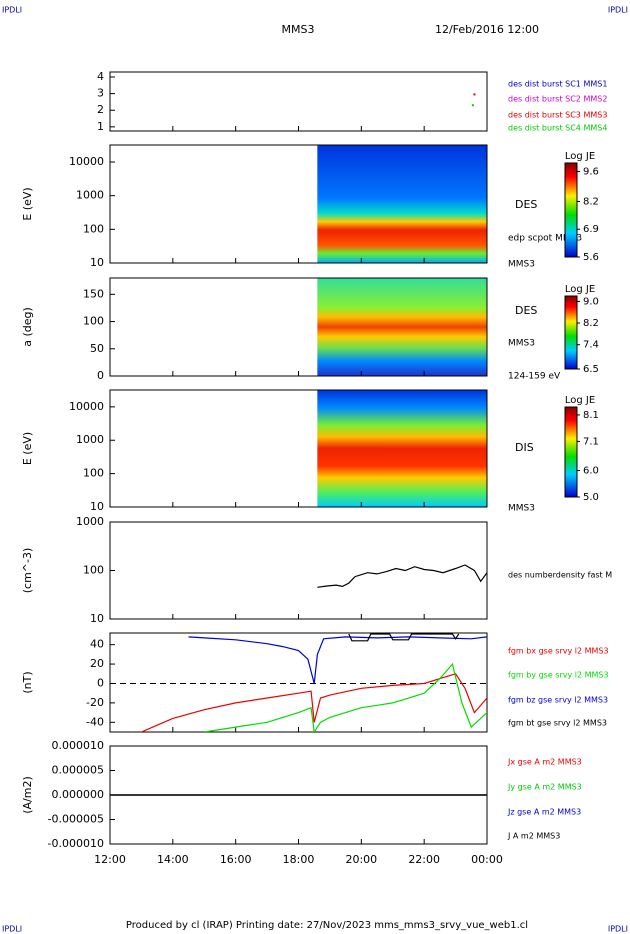 This screenshot has height=934, width=630. What do you see at coordinates (591, 369) in the screenshot?
I see `colorbar-tick-label: 6.5` at bounding box center [591, 369].